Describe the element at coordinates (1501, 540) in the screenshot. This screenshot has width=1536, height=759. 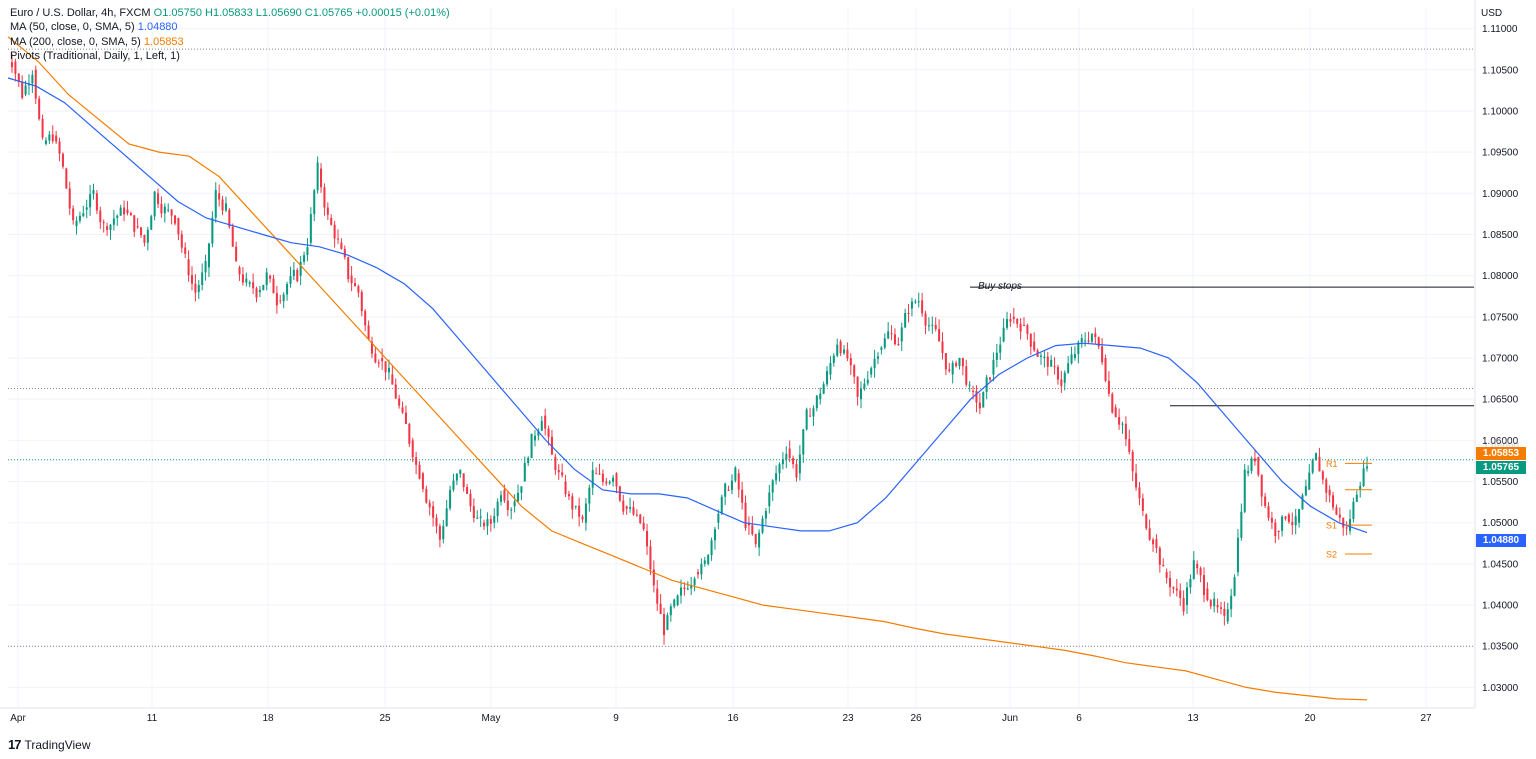
I see `ma50-price-tag: 1.04880` at that location.